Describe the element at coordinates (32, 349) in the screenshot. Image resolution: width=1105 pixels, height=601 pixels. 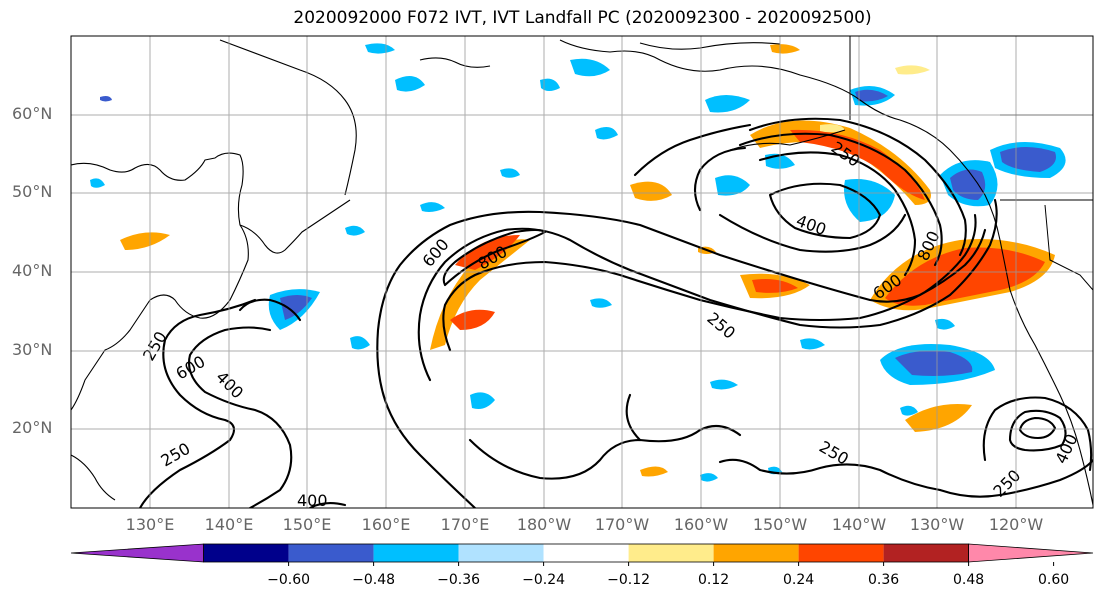
I see `lat-label-30n: 30°N` at that location.